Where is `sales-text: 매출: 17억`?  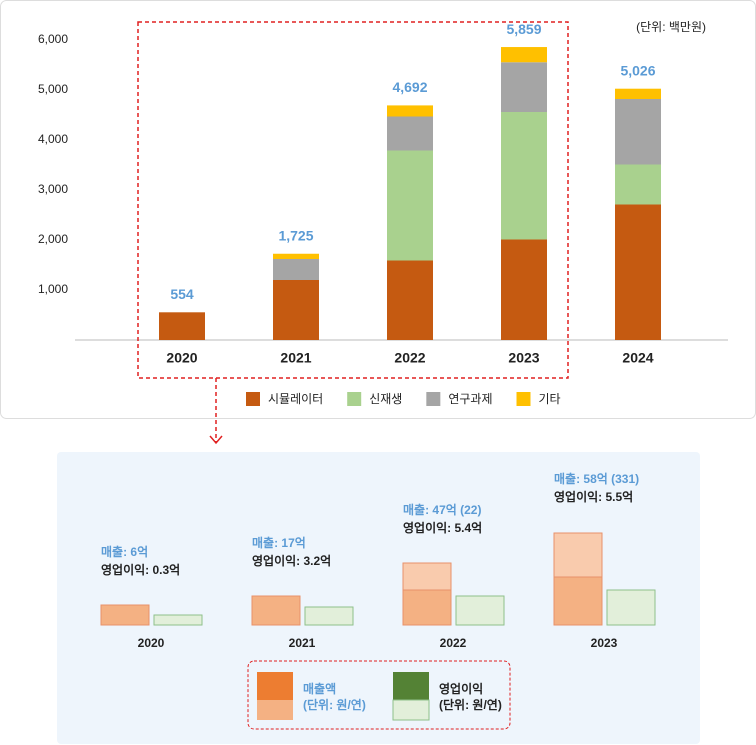
sales-text: 매출: 17억 is located at coordinates (279, 542).